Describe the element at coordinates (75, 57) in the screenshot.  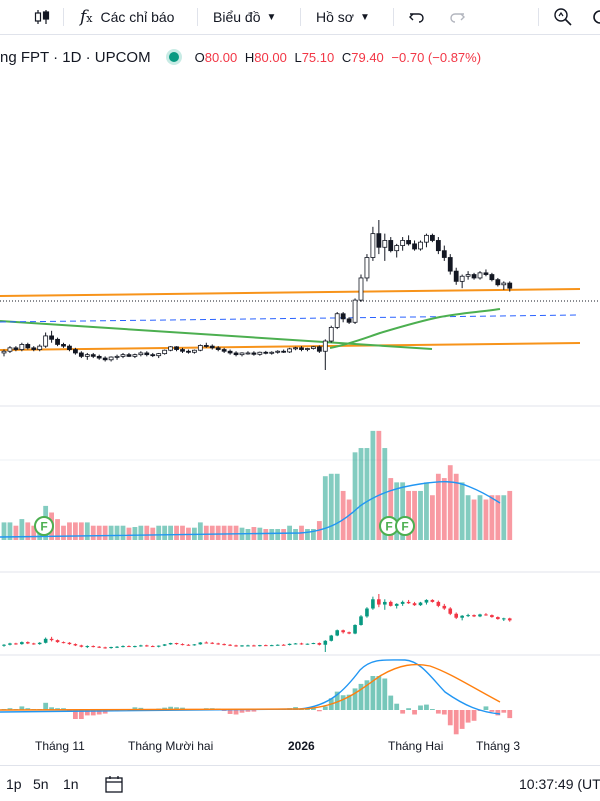
I see `symbol-title: ng FPT · 1D · UPCOM` at that location.